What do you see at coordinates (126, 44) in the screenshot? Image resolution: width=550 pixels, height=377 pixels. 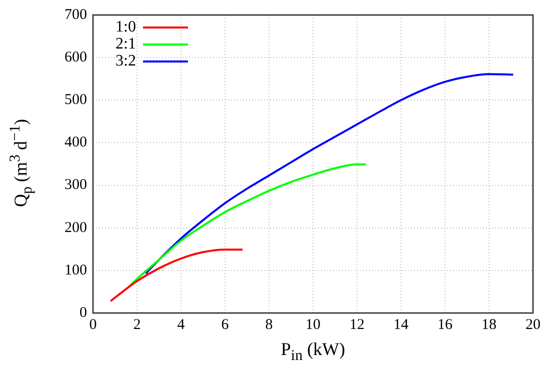 I see `legend-label: 2:1` at bounding box center [126, 44].